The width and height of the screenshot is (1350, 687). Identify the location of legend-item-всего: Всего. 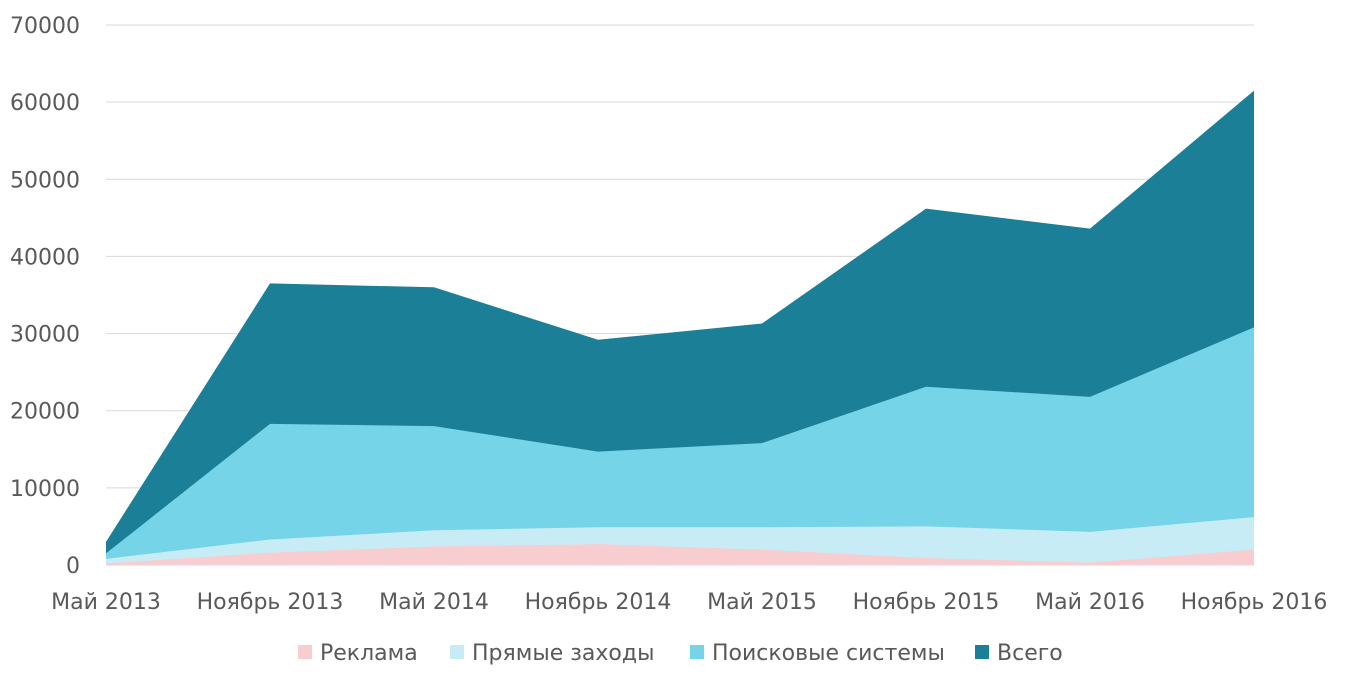
(1019, 653).